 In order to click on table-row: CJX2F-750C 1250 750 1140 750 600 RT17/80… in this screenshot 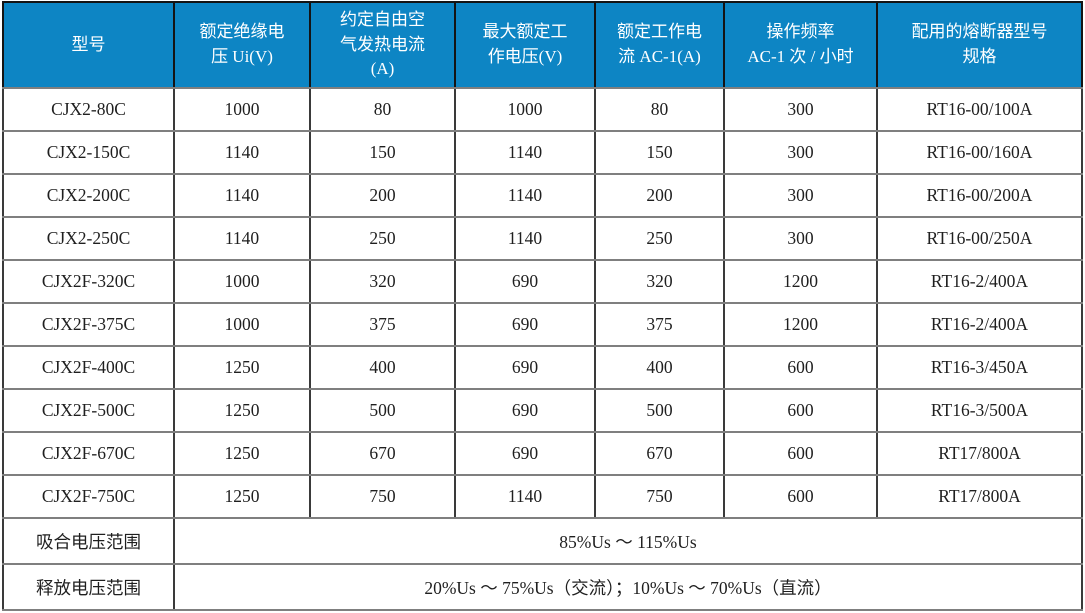, I will do `click(542, 496)`.